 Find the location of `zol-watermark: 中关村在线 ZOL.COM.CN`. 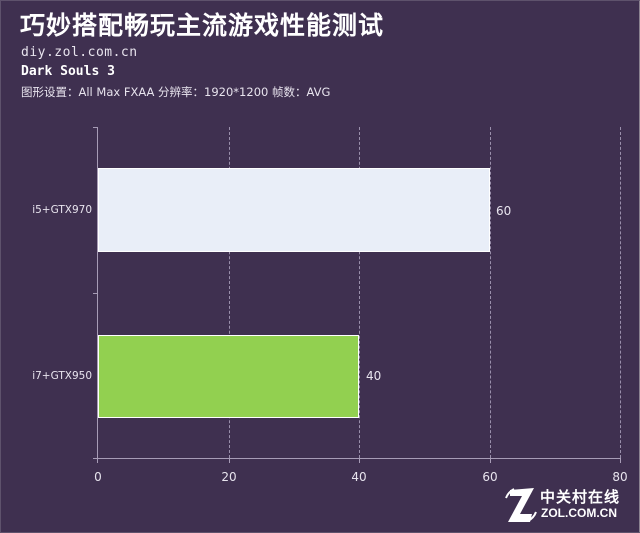

zol-watermark: 中关村在线 ZOL.COM.CN is located at coordinates (562, 505).